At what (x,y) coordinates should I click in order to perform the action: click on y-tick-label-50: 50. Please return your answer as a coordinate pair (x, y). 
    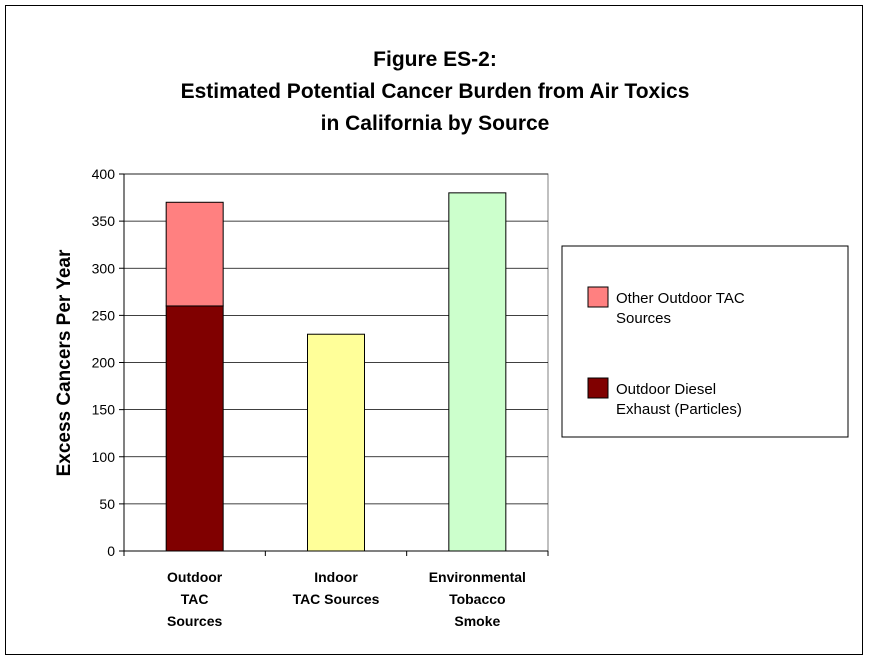
    Looking at the image, I should click on (107, 504).